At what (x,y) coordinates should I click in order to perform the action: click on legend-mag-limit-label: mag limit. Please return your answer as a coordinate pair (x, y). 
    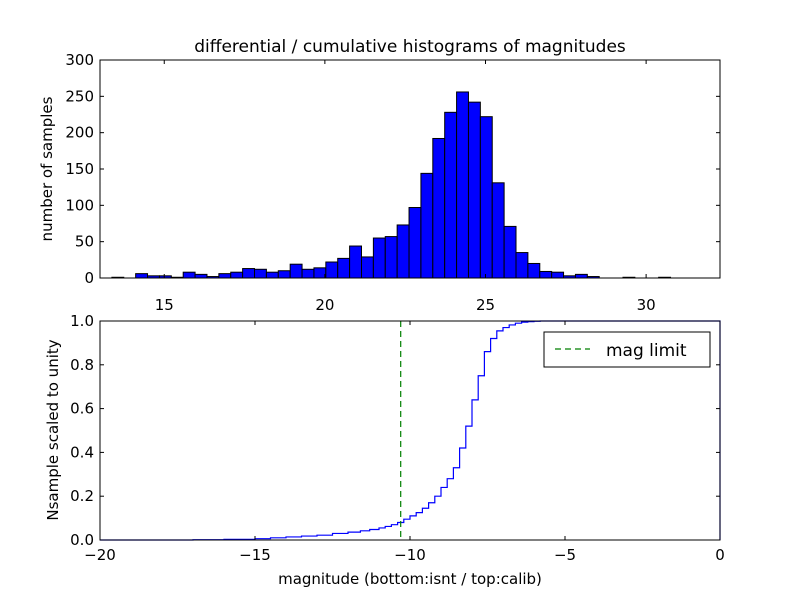
    Looking at the image, I should click on (646, 351).